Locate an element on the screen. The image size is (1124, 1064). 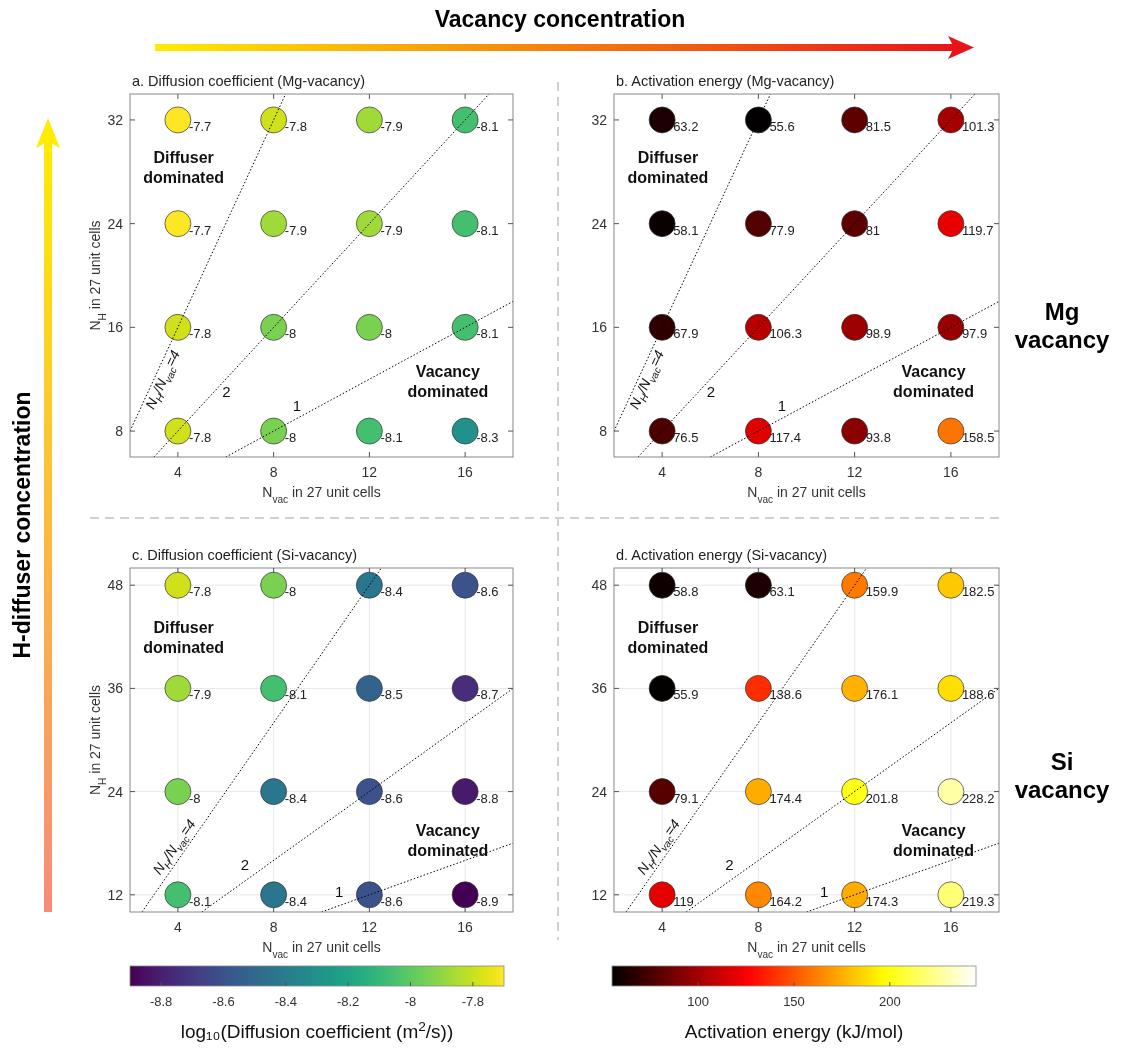
color-bar-label: -8 is located at coordinates (410, 1001).